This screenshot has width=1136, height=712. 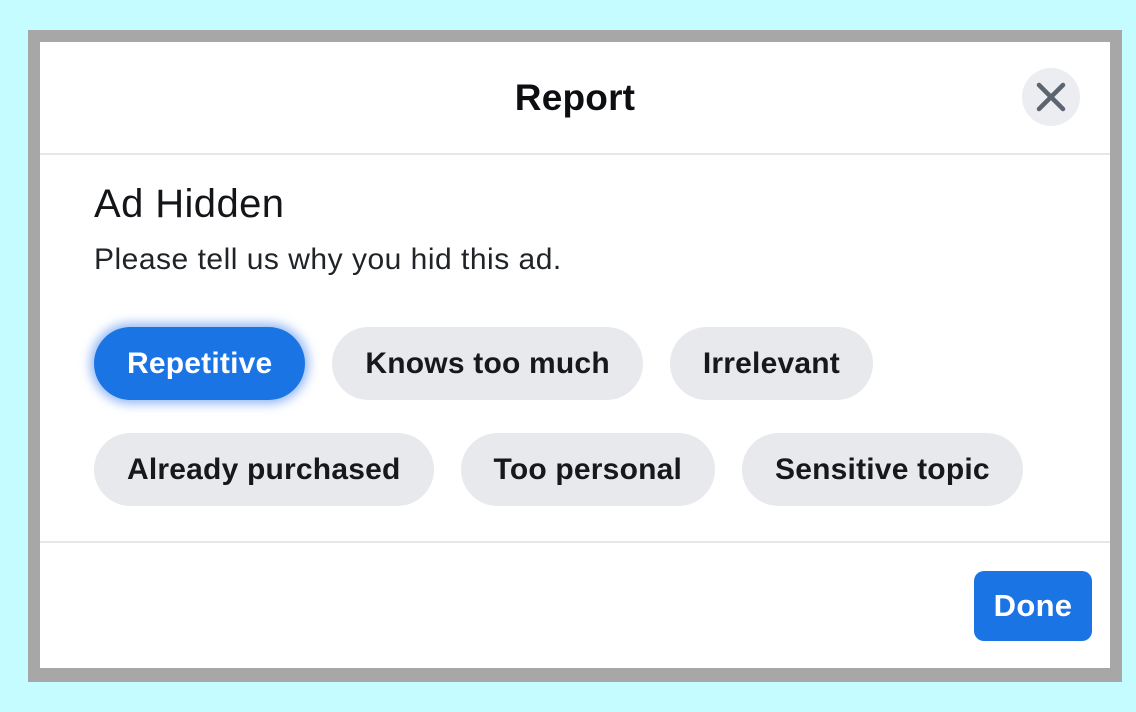 I want to click on done-button: Done, so click(x=1033, y=605).